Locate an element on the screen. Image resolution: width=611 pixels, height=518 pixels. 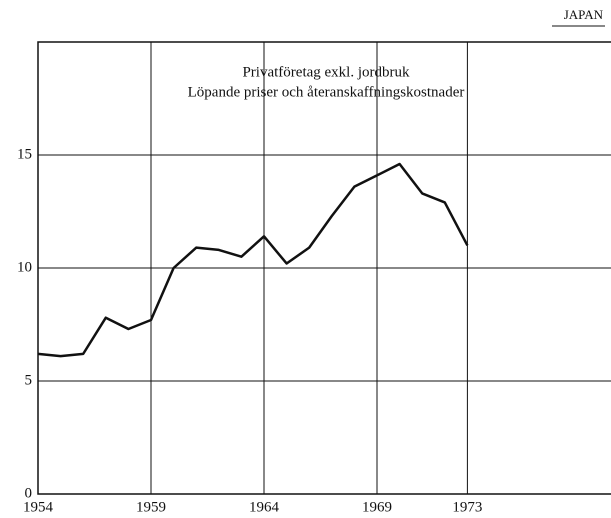
x-tick-label: 1959 is located at coordinates (151, 507).